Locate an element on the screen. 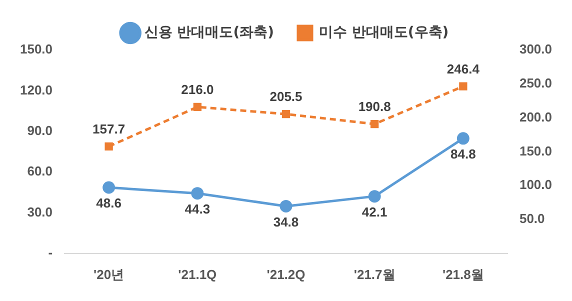  y-tick-label: 60.0 is located at coordinates (40, 171).